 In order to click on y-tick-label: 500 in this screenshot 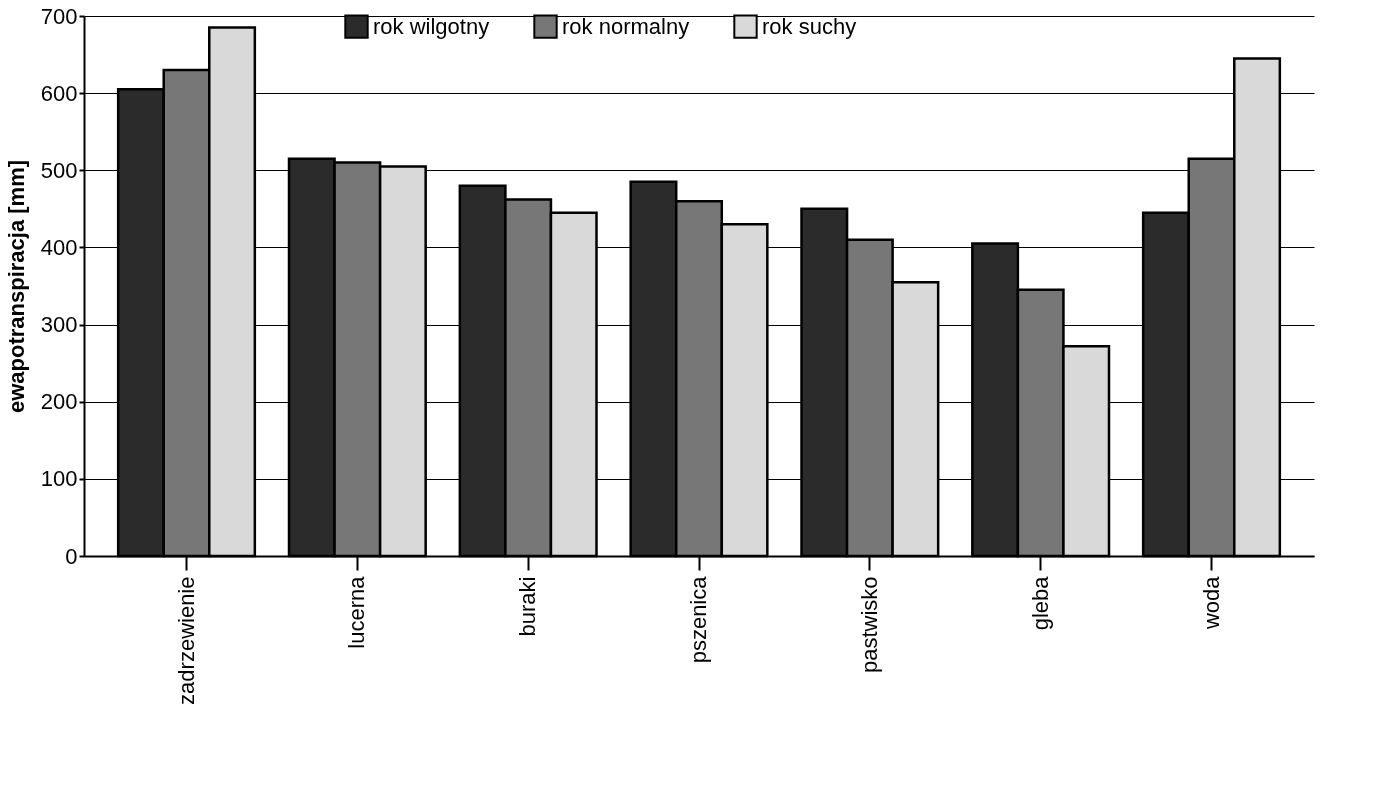, I will do `click(59, 170)`.